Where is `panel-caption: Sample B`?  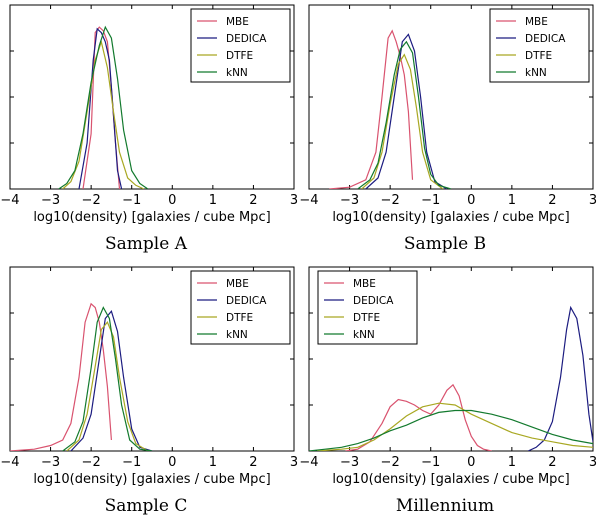
panel-caption: Sample B is located at coordinates (445, 244).